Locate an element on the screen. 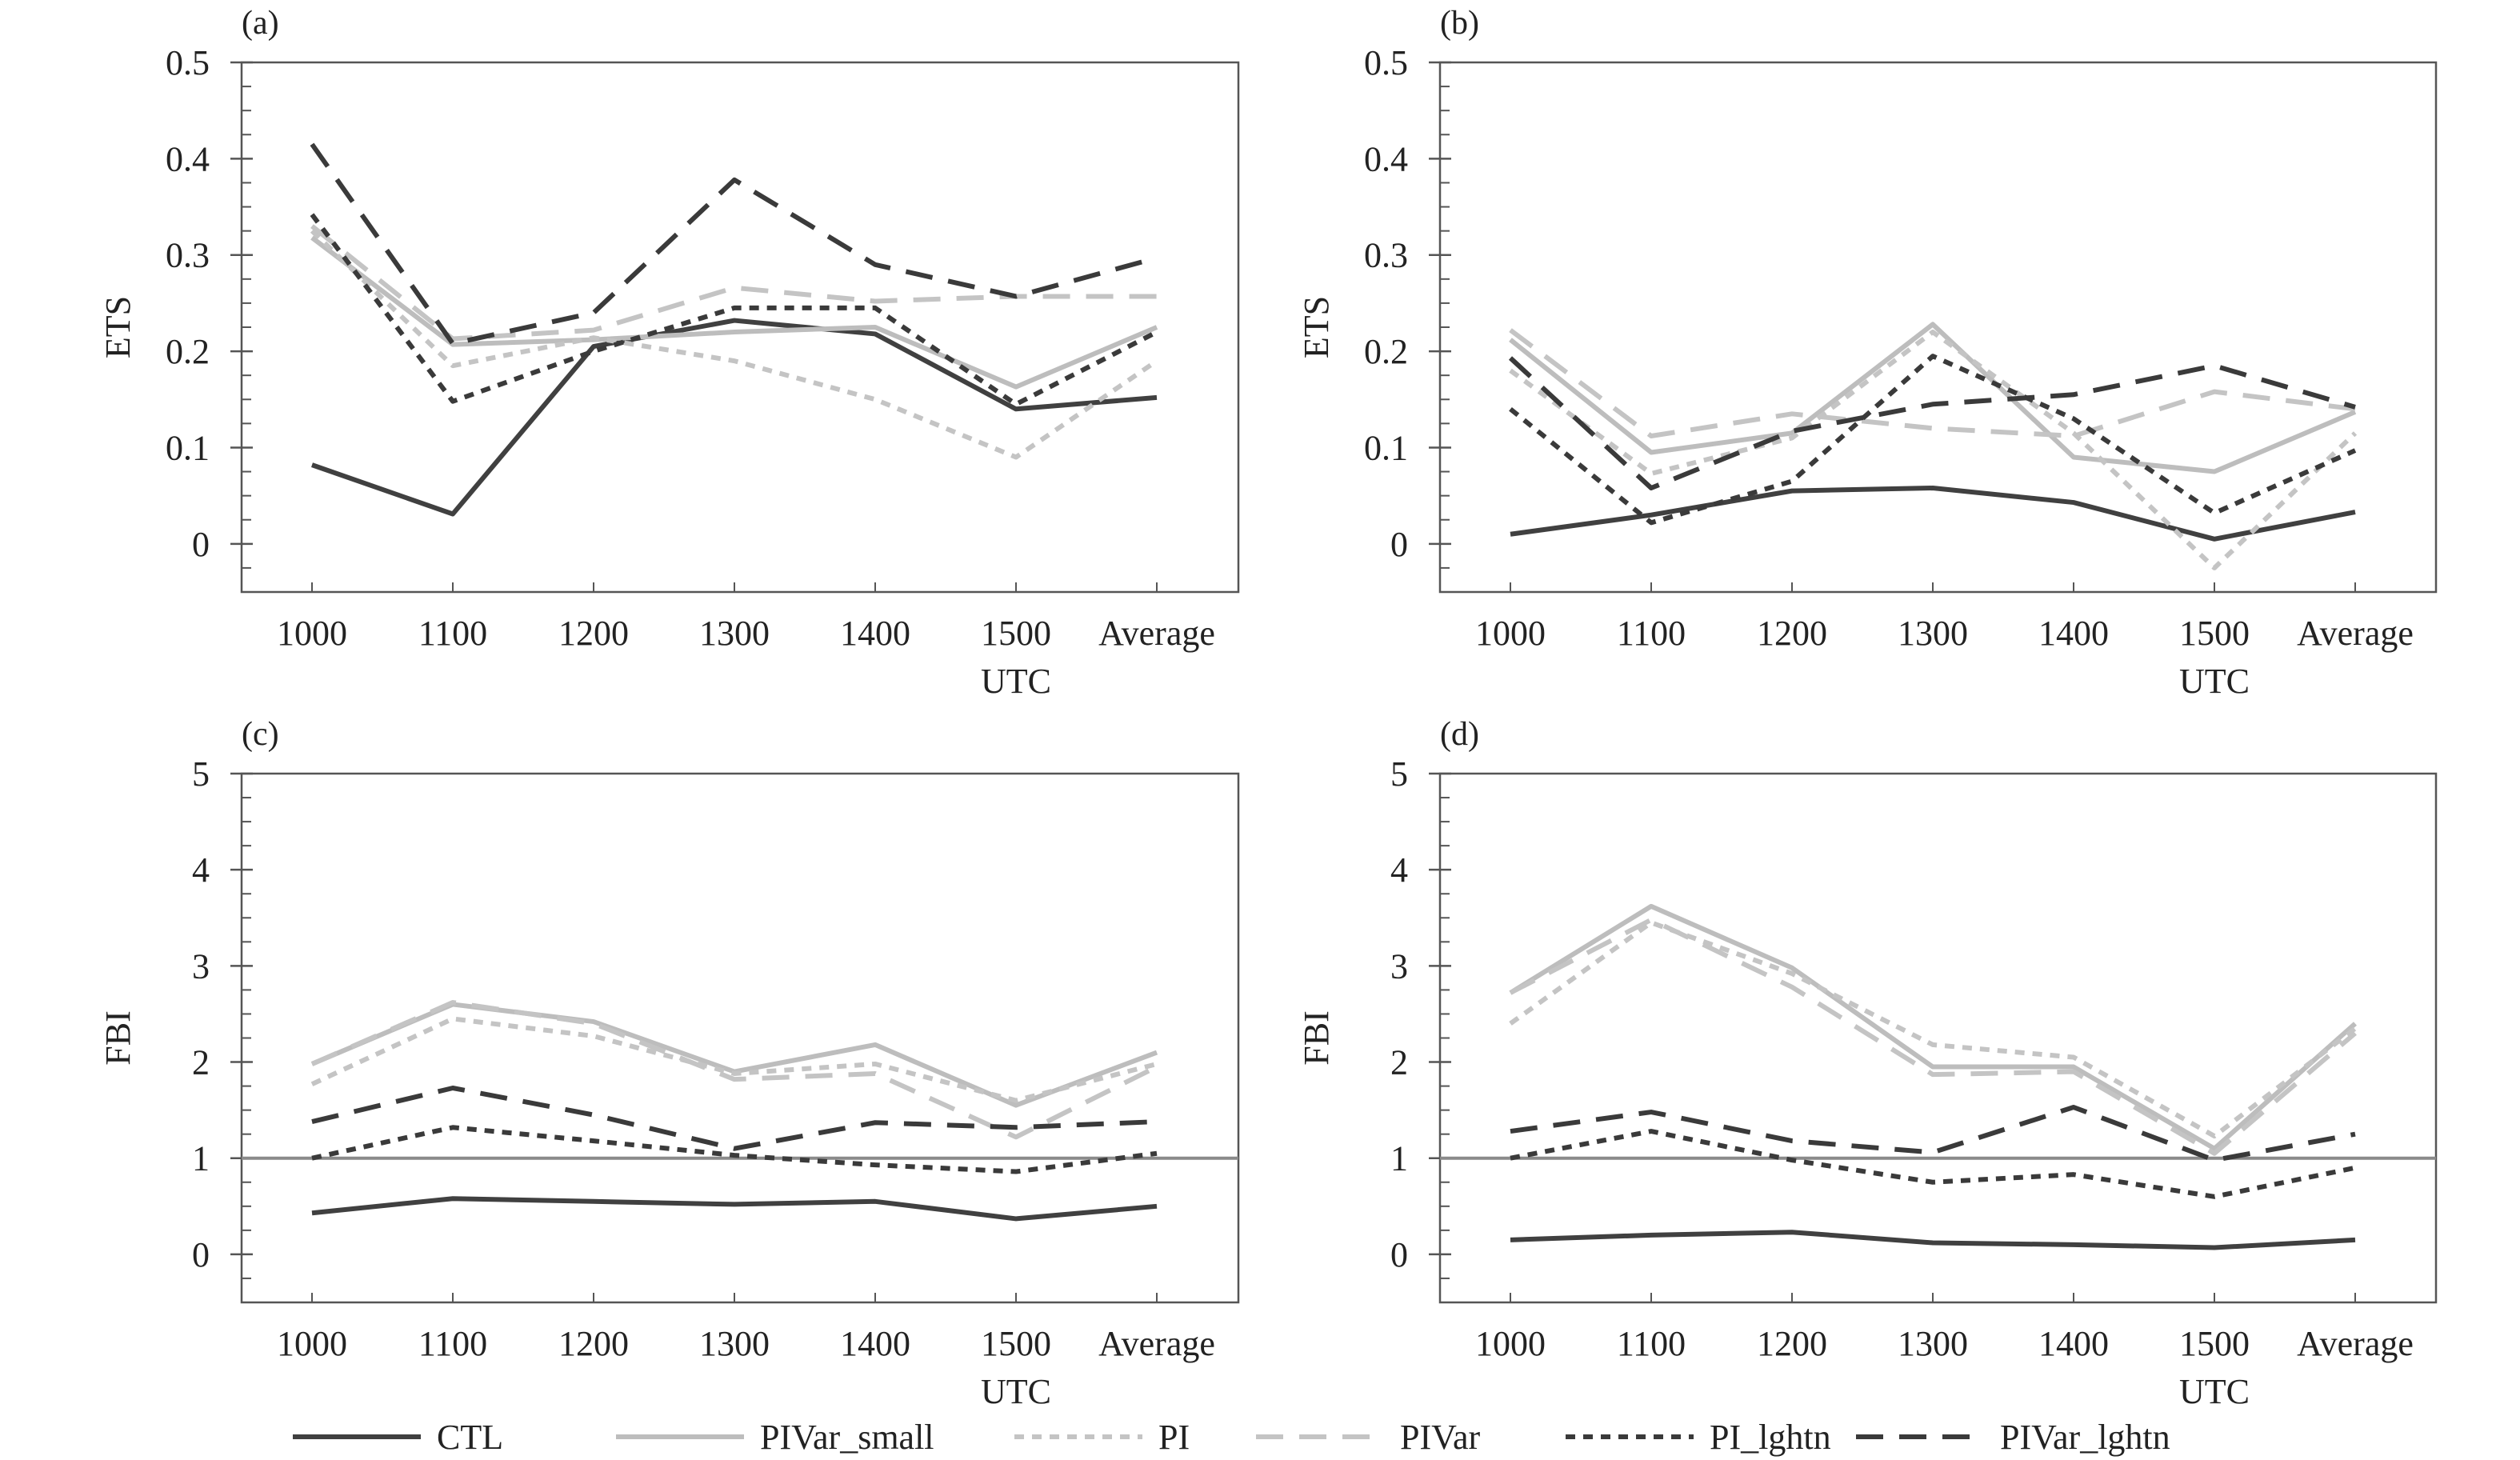 The height and width of the screenshot is (1460, 2520). legend-label: PI is located at coordinates (1174, 1437).